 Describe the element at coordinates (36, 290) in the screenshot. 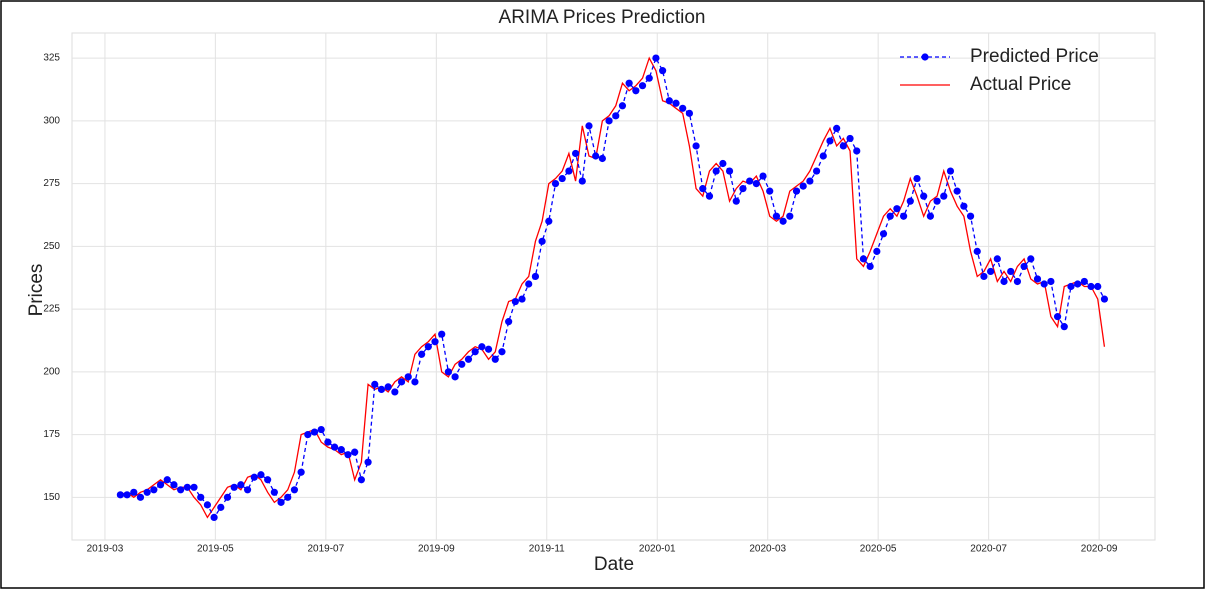

I see `y-axis-label: Prices` at that location.